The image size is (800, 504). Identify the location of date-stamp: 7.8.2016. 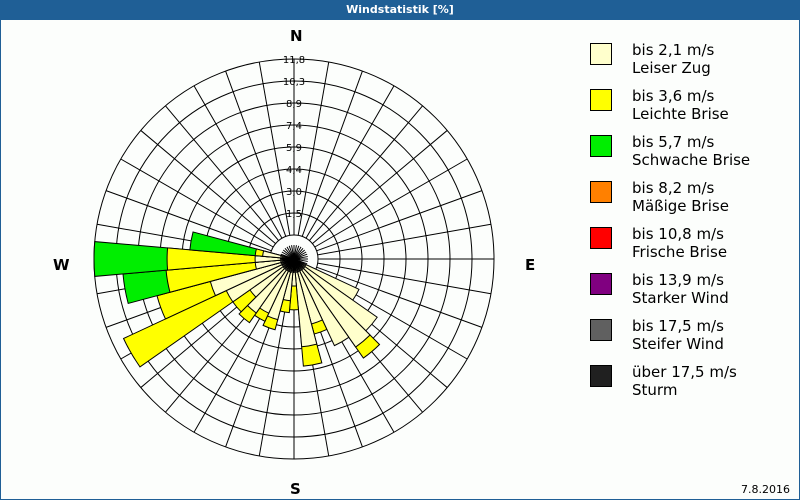
(765, 489).